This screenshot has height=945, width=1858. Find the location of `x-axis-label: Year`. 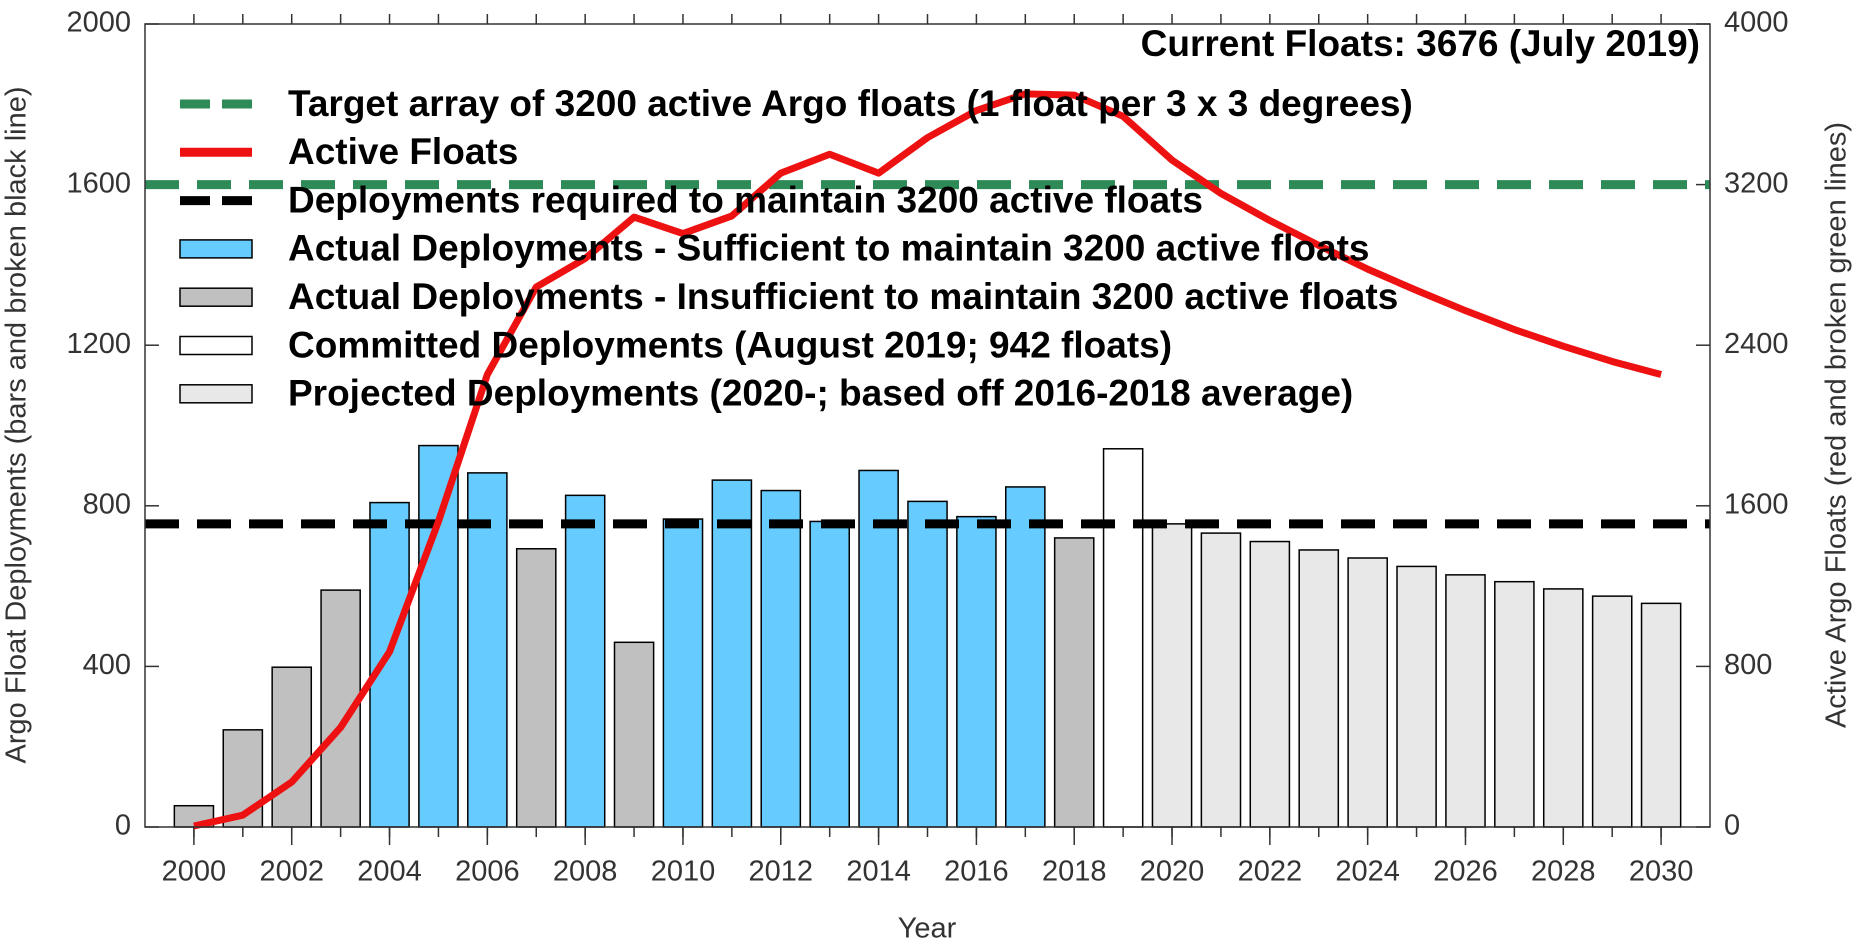

x-axis-label: Year is located at coordinates (927, 929).